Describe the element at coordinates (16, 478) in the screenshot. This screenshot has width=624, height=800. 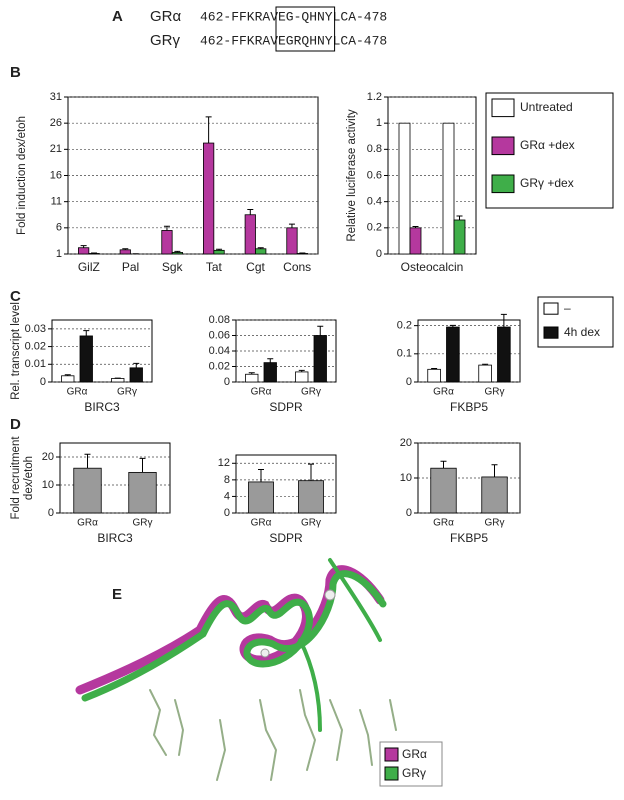
I see `y-axis-label: Fold recruitment` at that location.